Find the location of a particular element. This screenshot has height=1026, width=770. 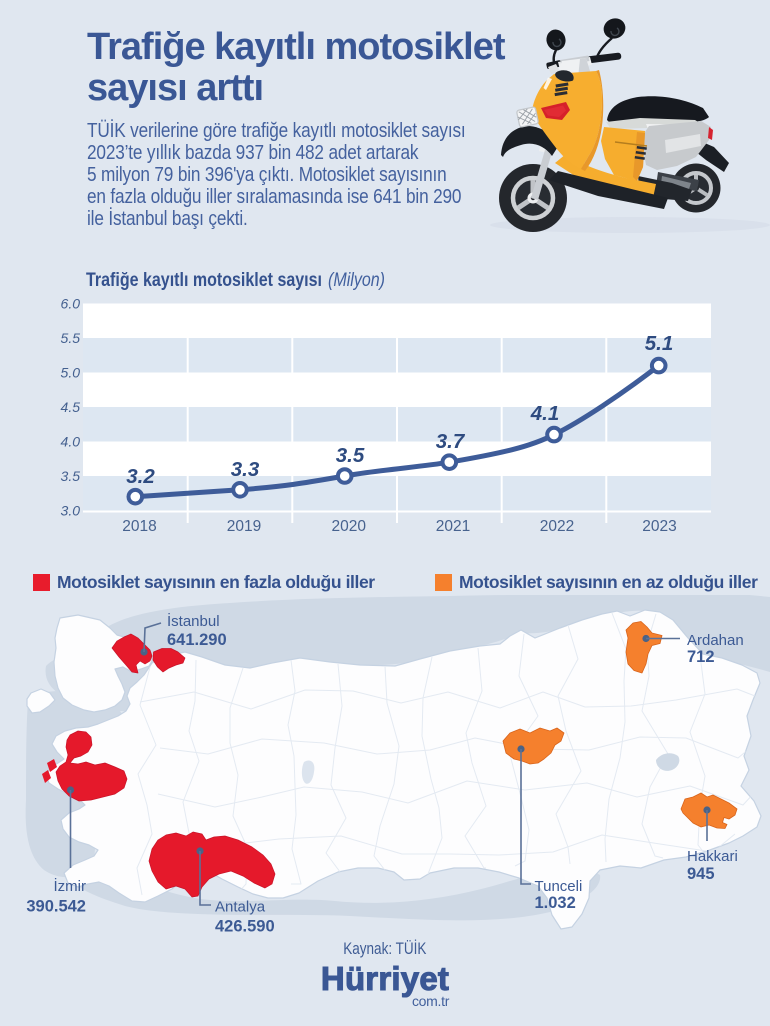

svg-text: Ardahan is located at coordinates (715, 640).